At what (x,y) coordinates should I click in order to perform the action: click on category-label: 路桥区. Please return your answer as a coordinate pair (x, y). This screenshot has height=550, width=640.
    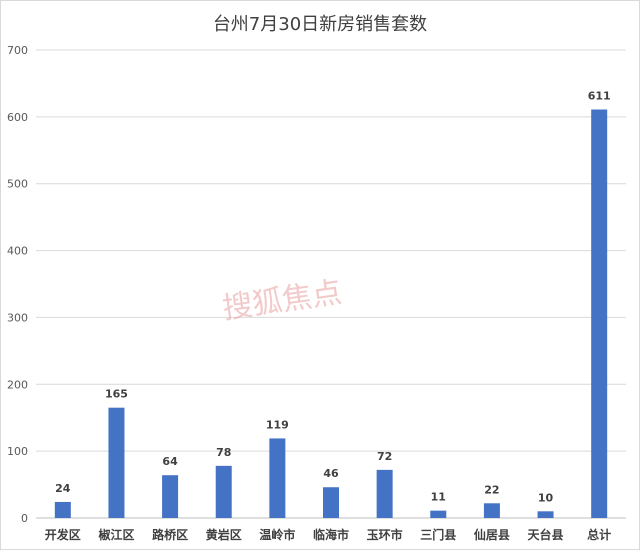
    Looking at the image, I should click on (170, 534).